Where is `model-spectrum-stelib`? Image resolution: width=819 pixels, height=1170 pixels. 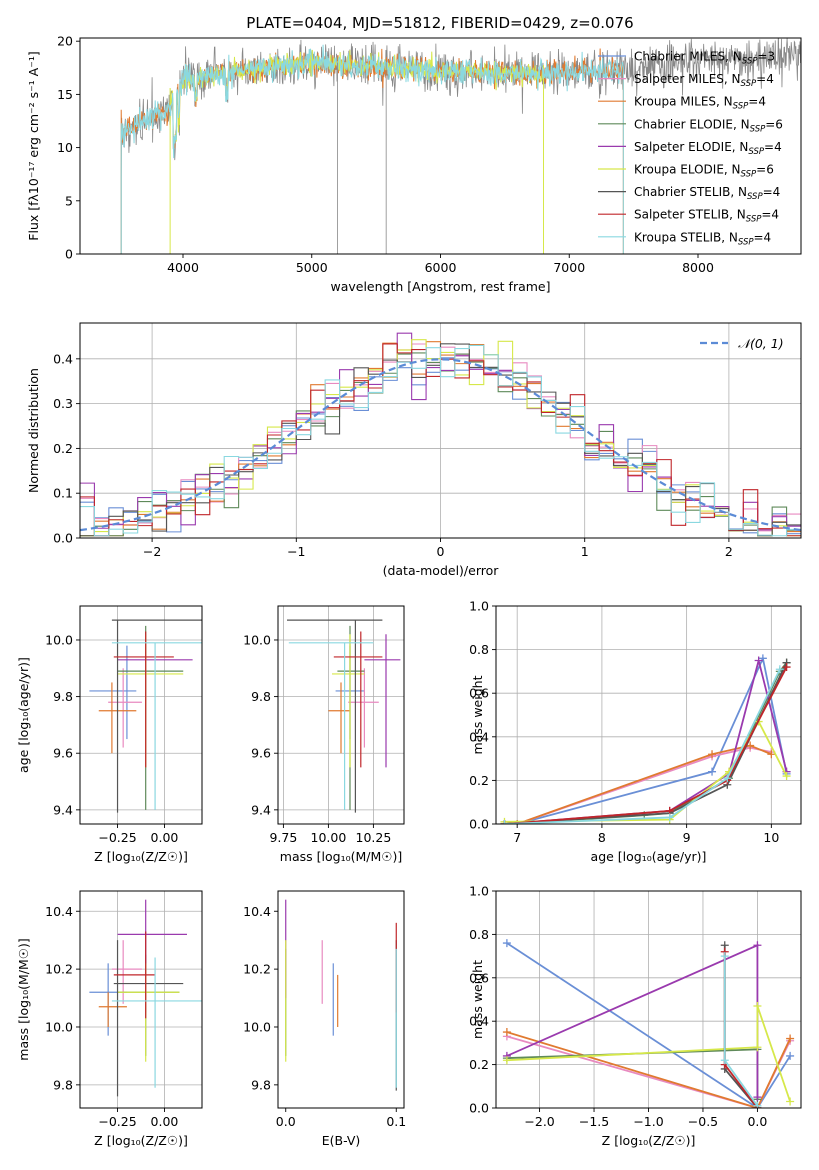 model-spectrum-stelib is located at coordinates (372, 149).